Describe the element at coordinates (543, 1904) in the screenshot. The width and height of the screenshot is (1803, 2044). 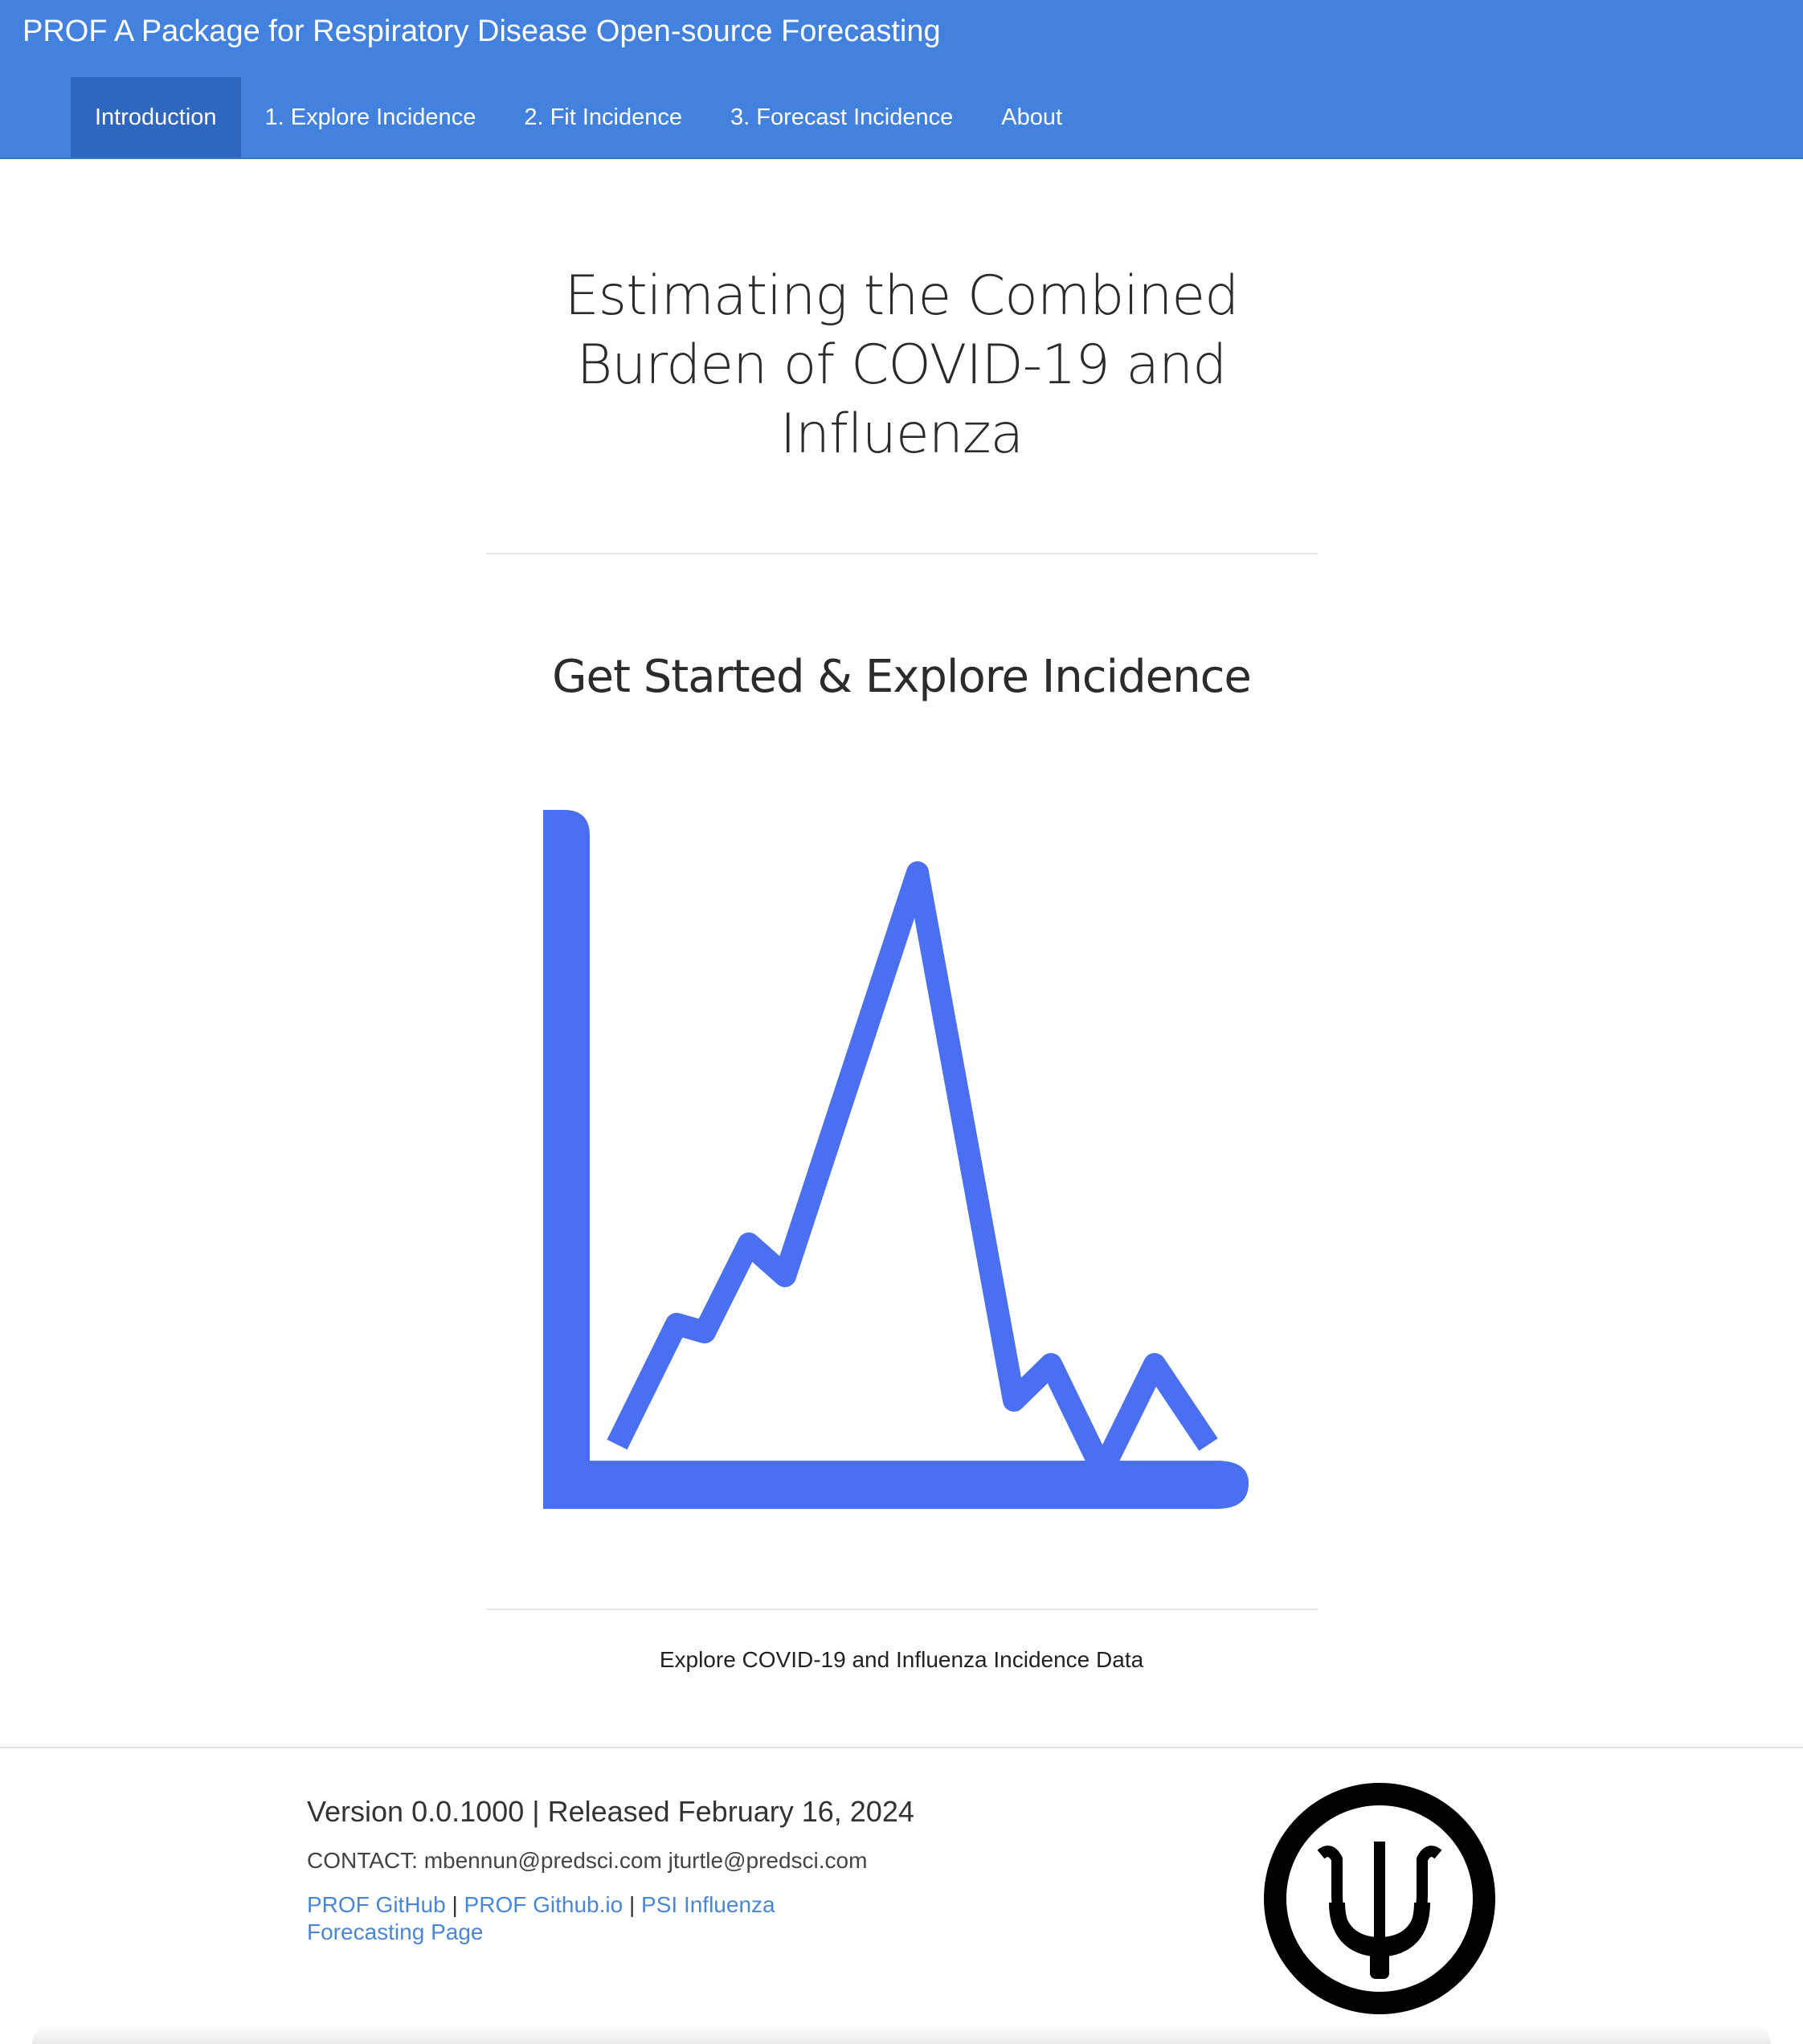
I see `prof-githubio-link: PROF Github.io` at that location.